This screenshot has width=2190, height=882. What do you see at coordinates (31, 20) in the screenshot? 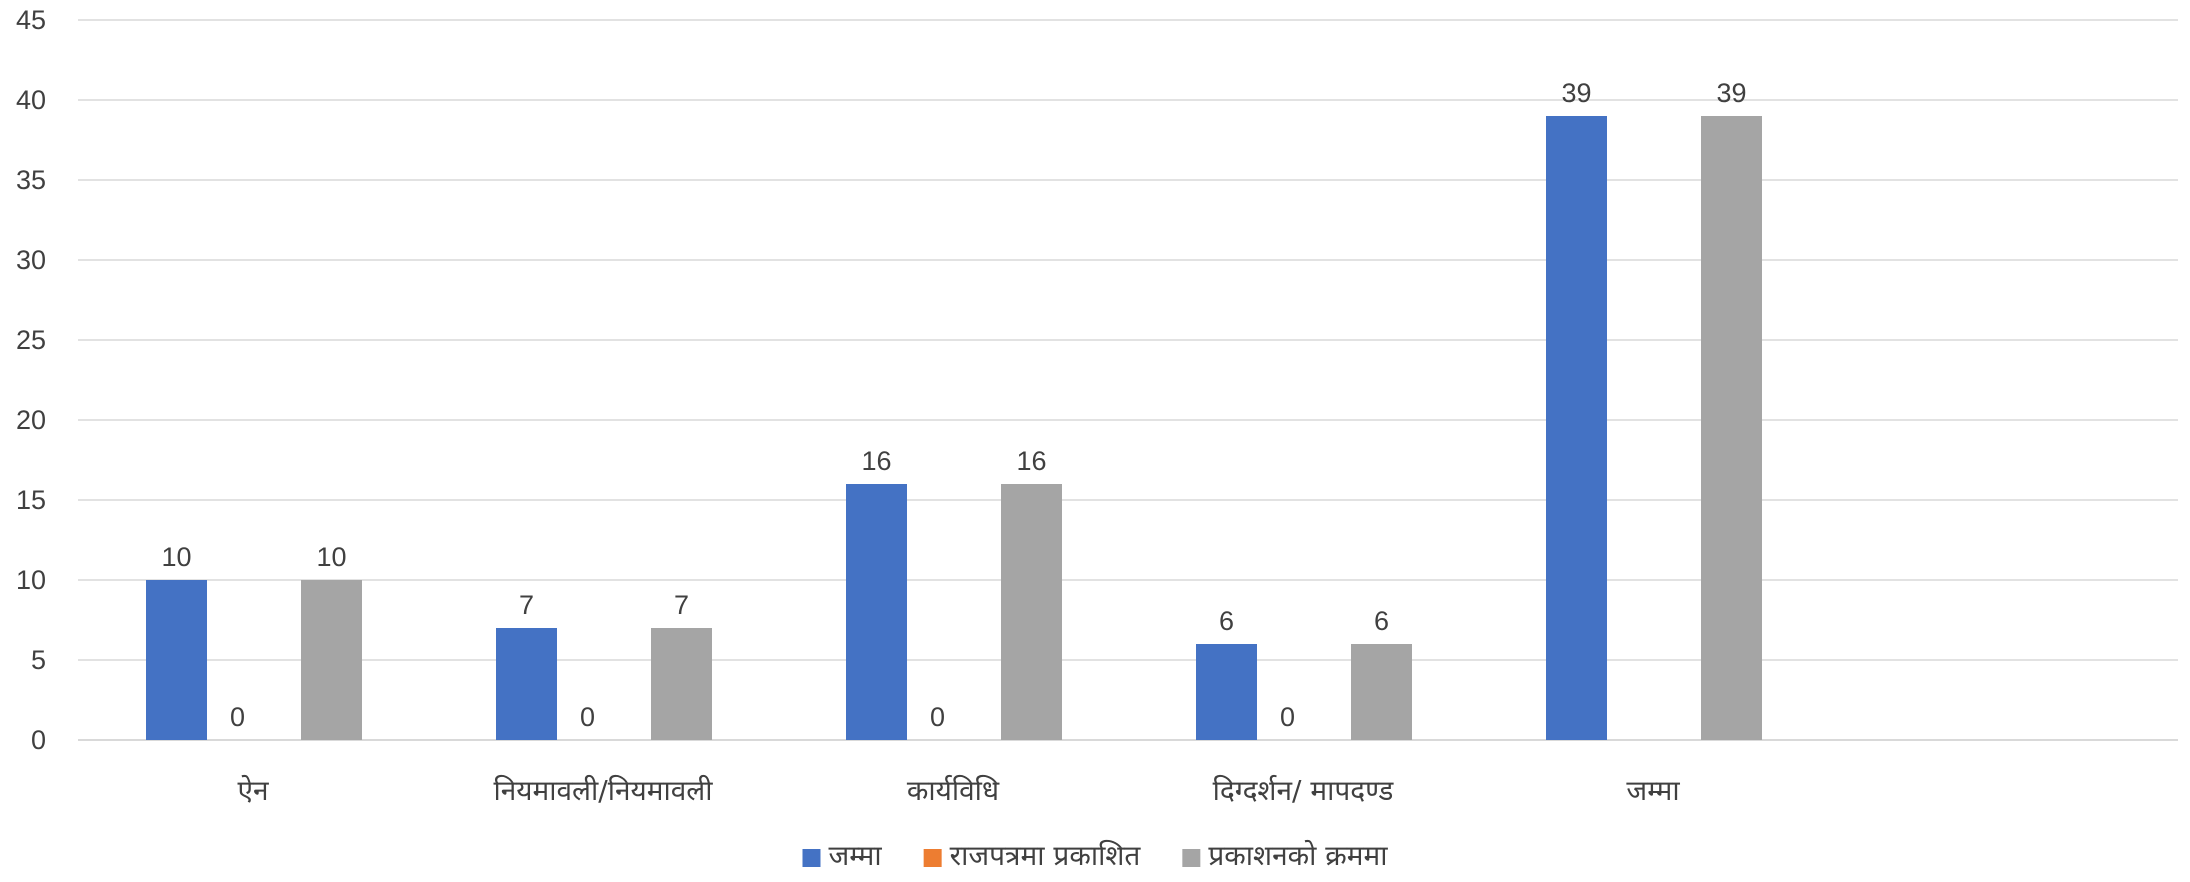
I see `y-tick-label: 45` at bounding box center [31, 20].